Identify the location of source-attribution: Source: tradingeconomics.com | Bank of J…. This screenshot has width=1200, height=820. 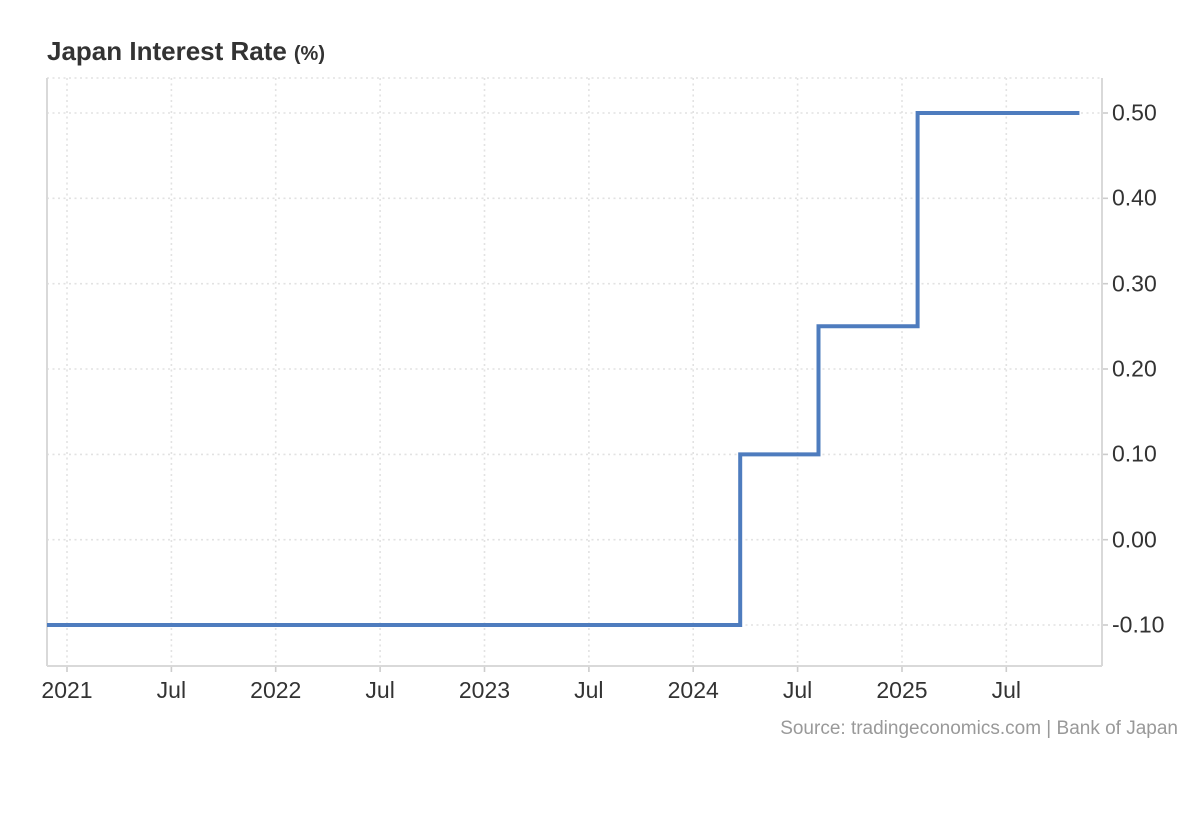
(979, 728).